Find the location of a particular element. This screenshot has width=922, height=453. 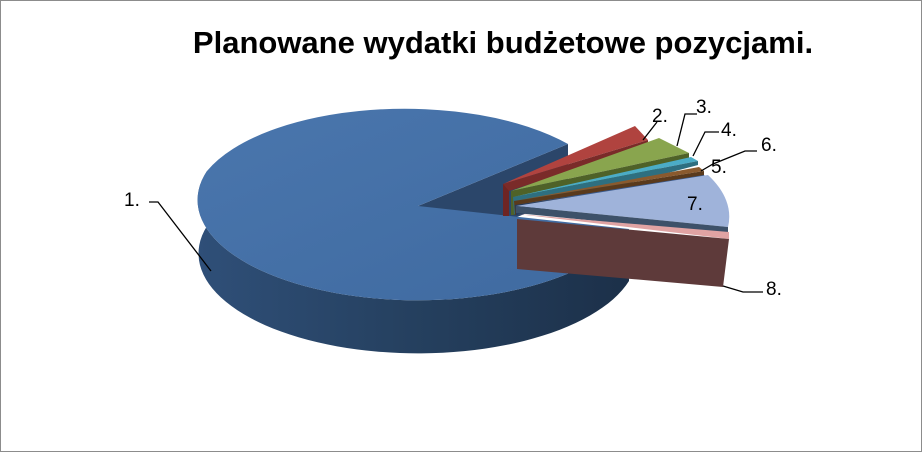

pie-slice-7-edge is located at coordinates (622, 220).